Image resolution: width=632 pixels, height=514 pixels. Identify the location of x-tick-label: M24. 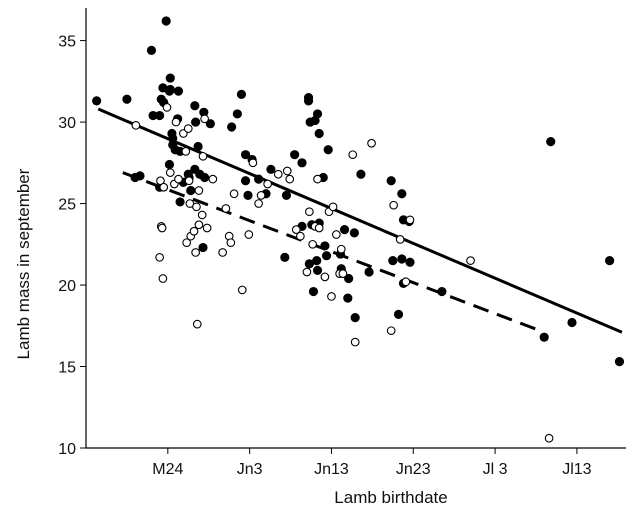
(167, 469).